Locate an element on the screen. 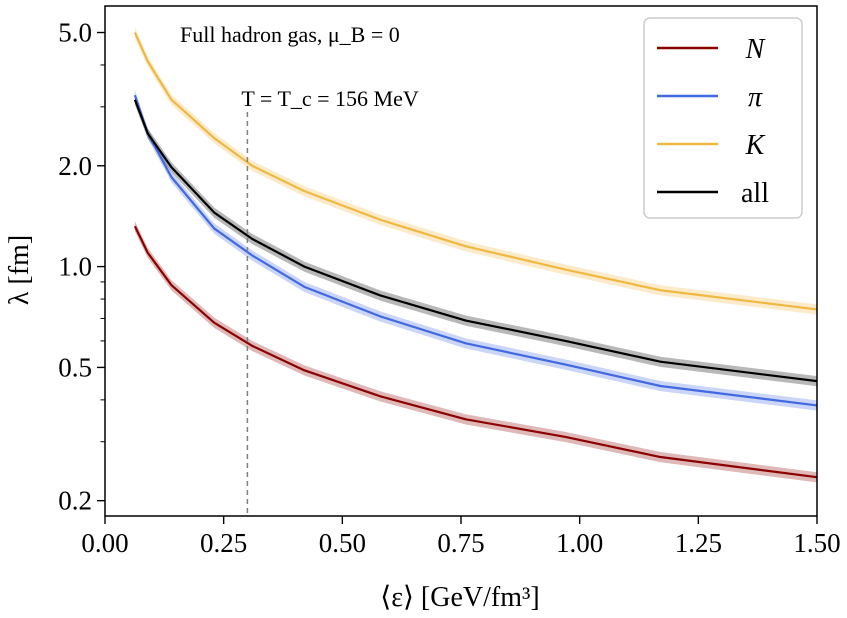 Image resolution: width=847 pixels, height=618 pixels. legend-label-n: N is located at coordinates (755, 49).